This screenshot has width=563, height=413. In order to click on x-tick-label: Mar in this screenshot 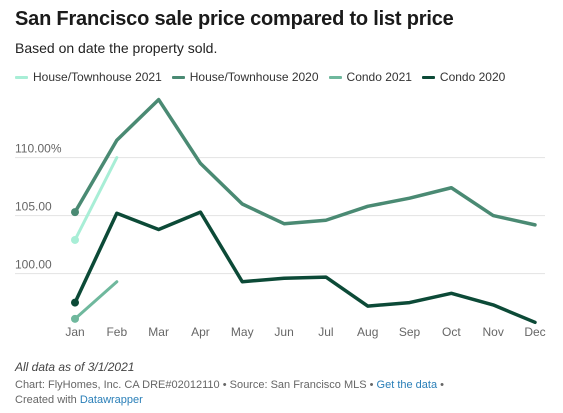, I will do `click(158, 332)`.